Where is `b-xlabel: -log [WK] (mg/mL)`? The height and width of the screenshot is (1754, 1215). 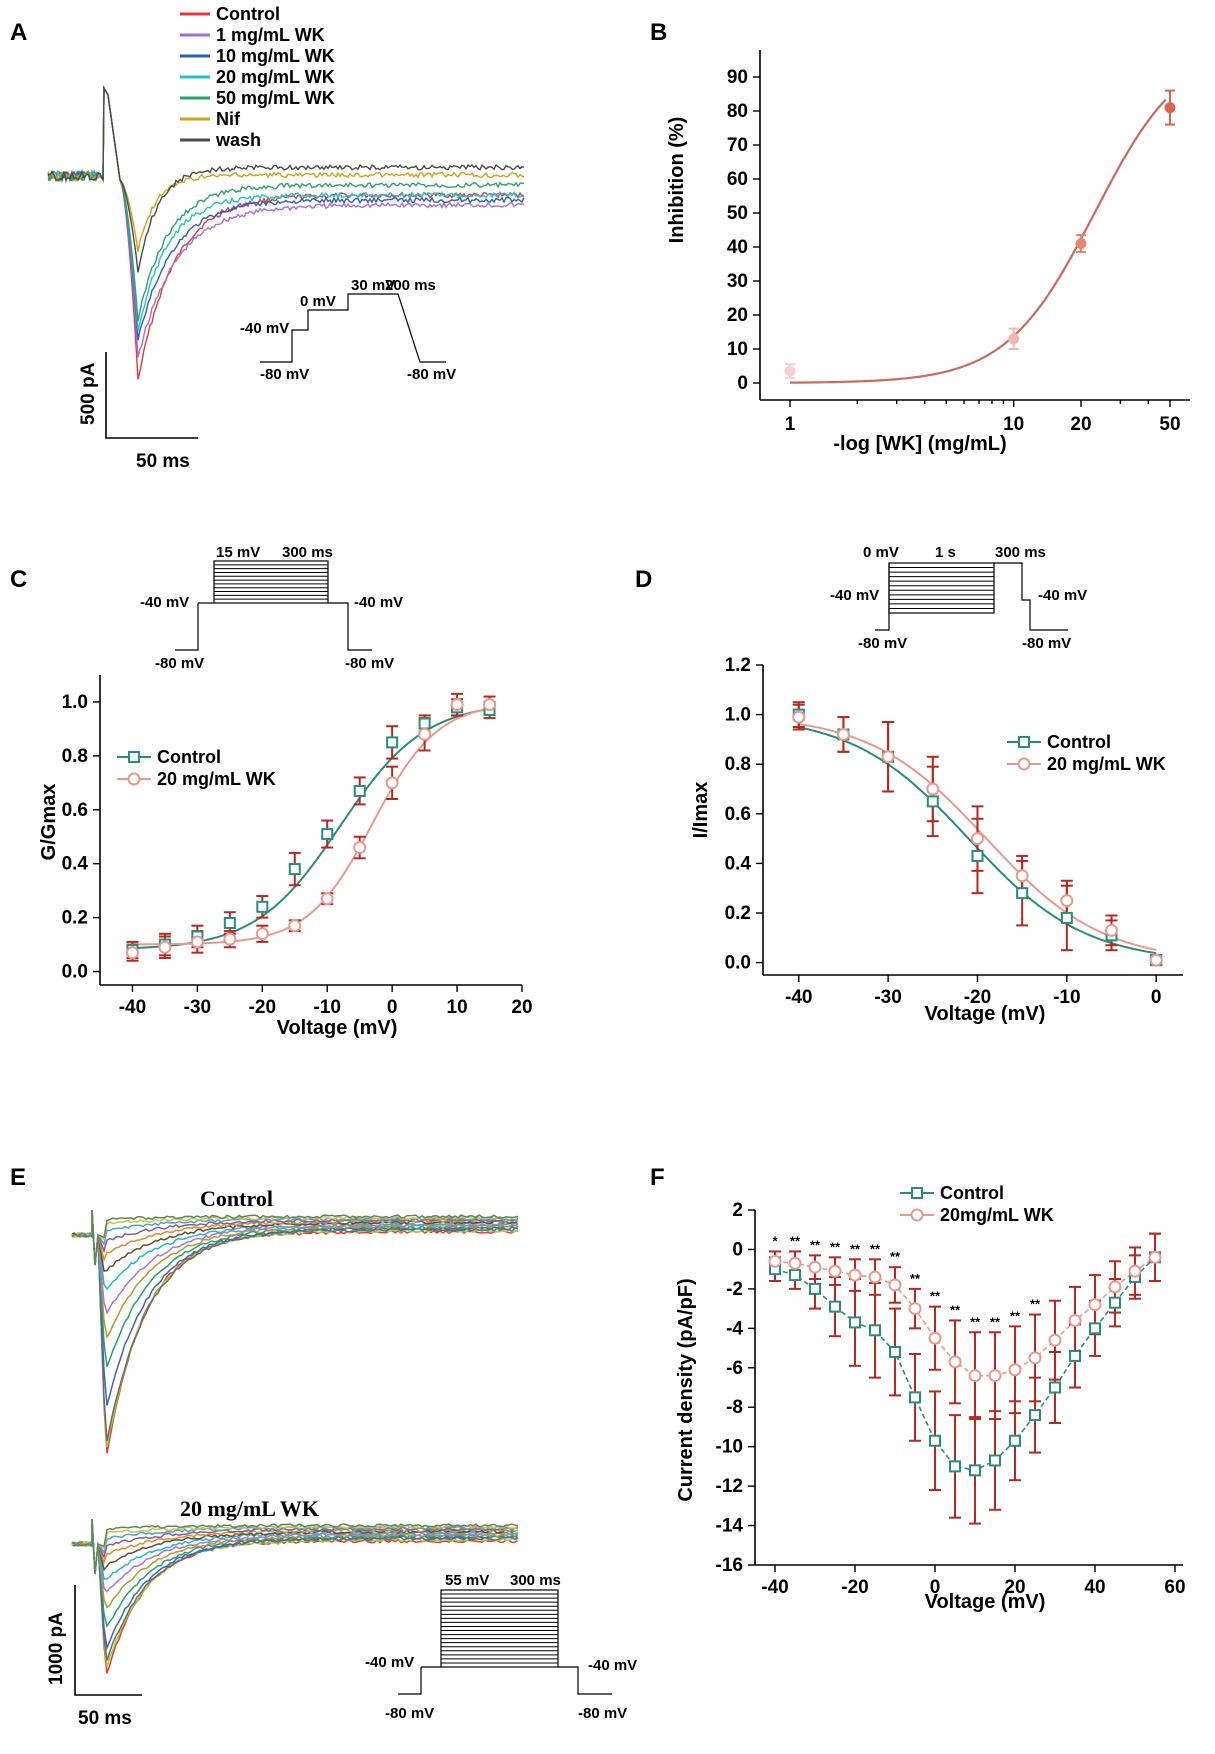
b-xlabel: -log [WK] (mg/mL) is located at coordinates (919, 444).